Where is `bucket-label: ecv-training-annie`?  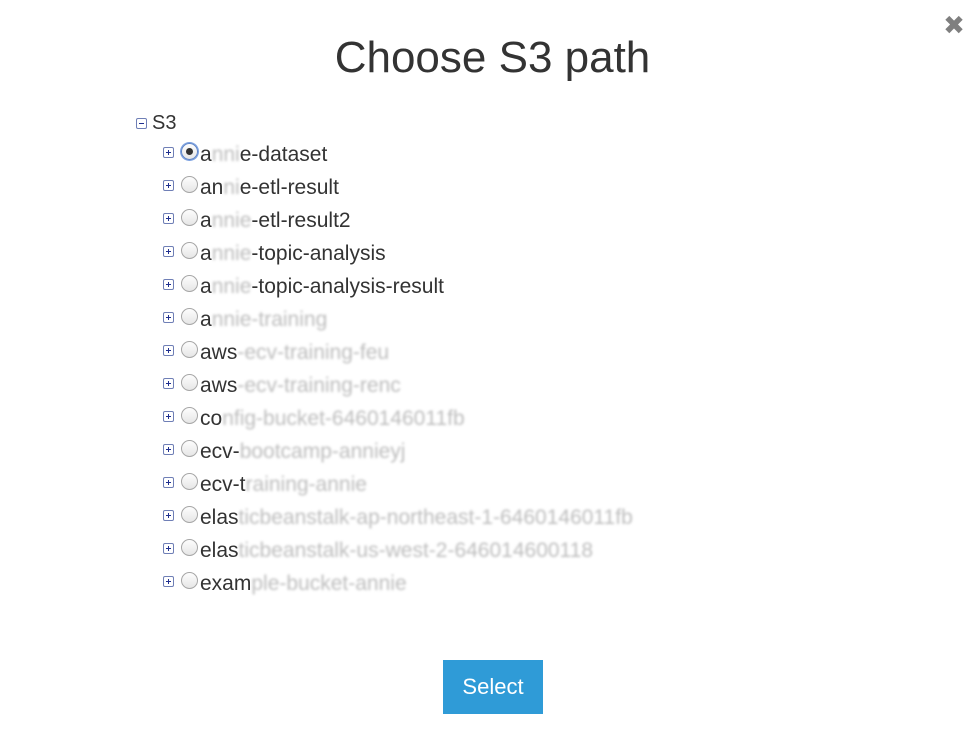
bucket-label: ecv-training-annie is located at coordinates (283, 485).